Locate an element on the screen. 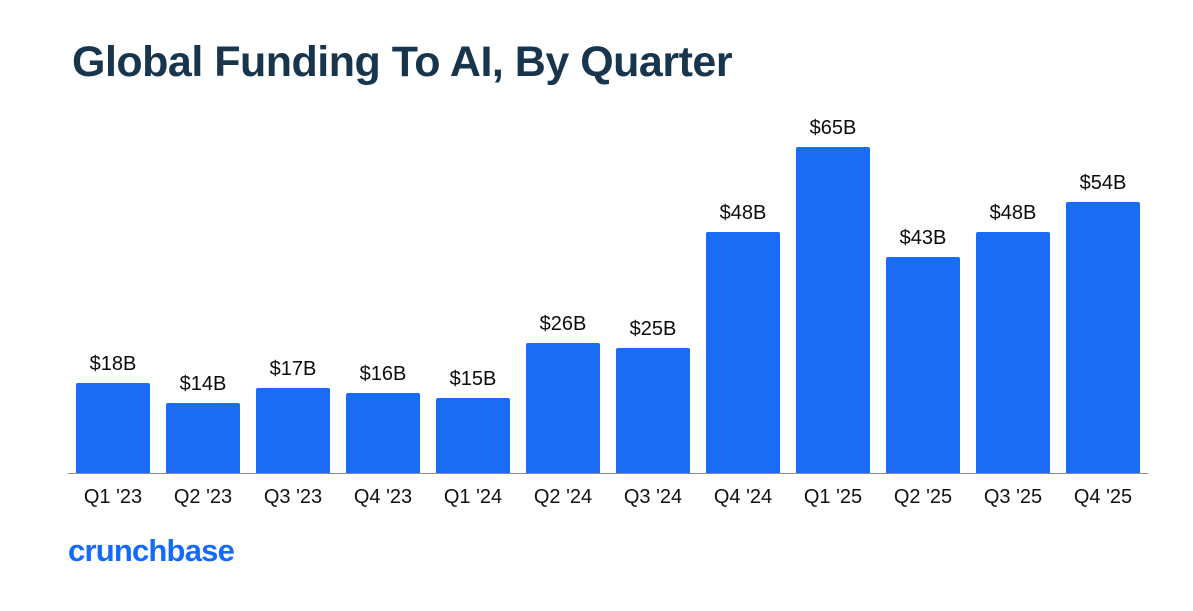  bar-group: $25B is located at coordinates (653, 291).